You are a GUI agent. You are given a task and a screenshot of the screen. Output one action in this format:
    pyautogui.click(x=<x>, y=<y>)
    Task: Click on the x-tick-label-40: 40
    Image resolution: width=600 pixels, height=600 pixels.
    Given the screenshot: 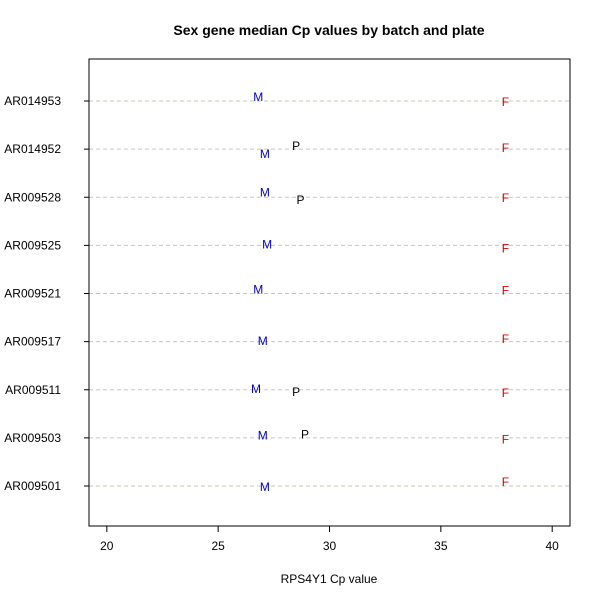 What is the action you would take?
    pyautogui.click(x=553, y=546)
    